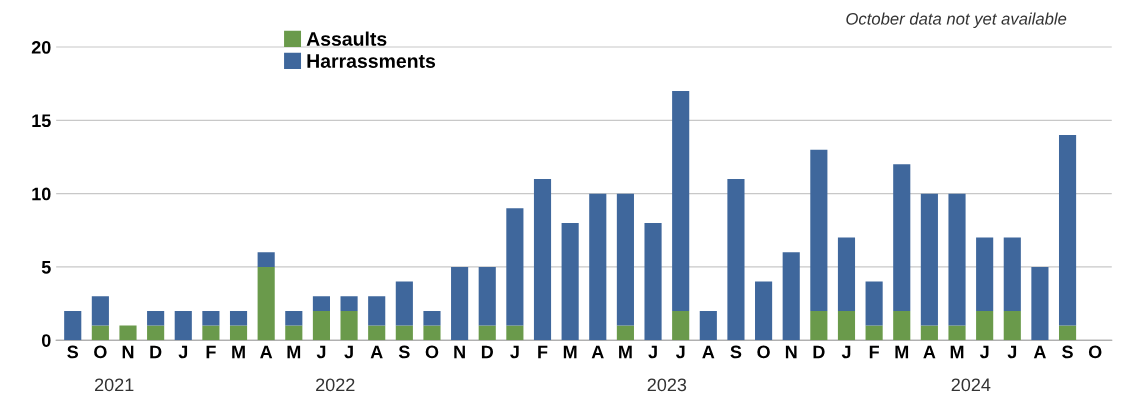 Image resolution: width=1123 pixels, height=405 pixels. Describe the element at coordinates (41, 194) in the screenshot. I see `y-tick-label: 10` at that location.